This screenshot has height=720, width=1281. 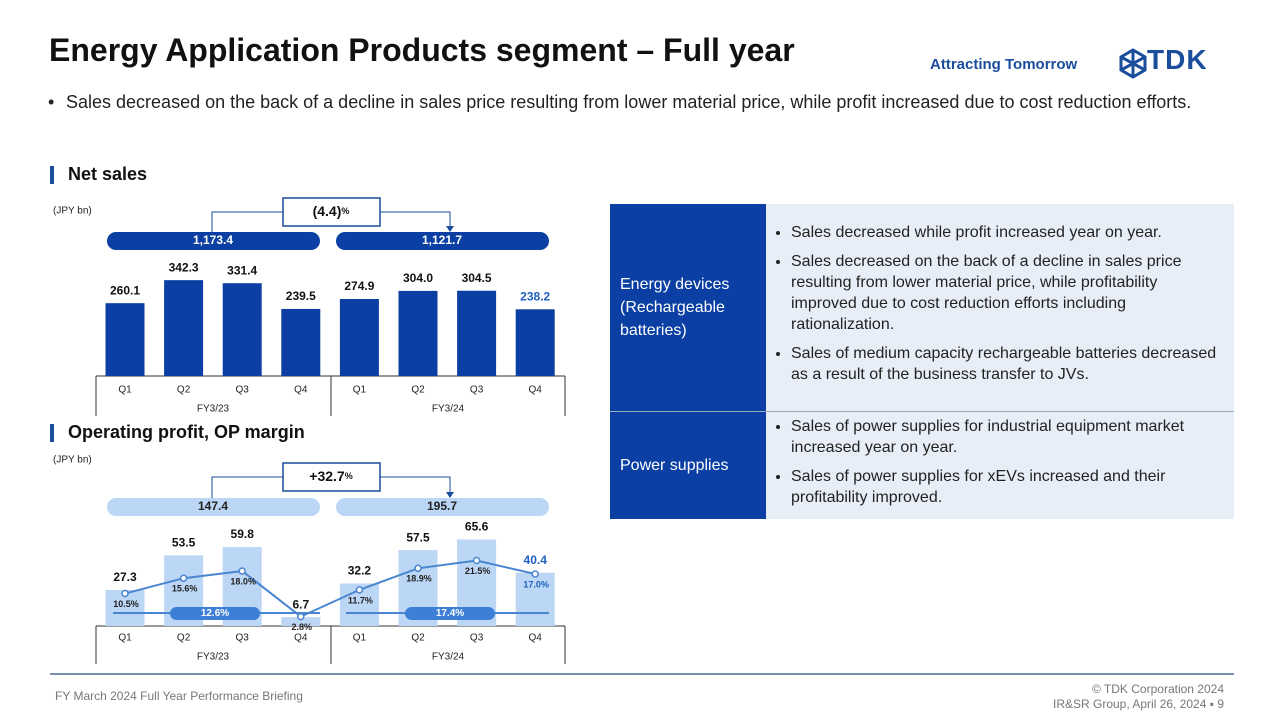 What do you see at coordinates (1157, 689) in the screenshot?
I see `copyright: © TDK Corporation 2024` at bounding box center [1157, 689].